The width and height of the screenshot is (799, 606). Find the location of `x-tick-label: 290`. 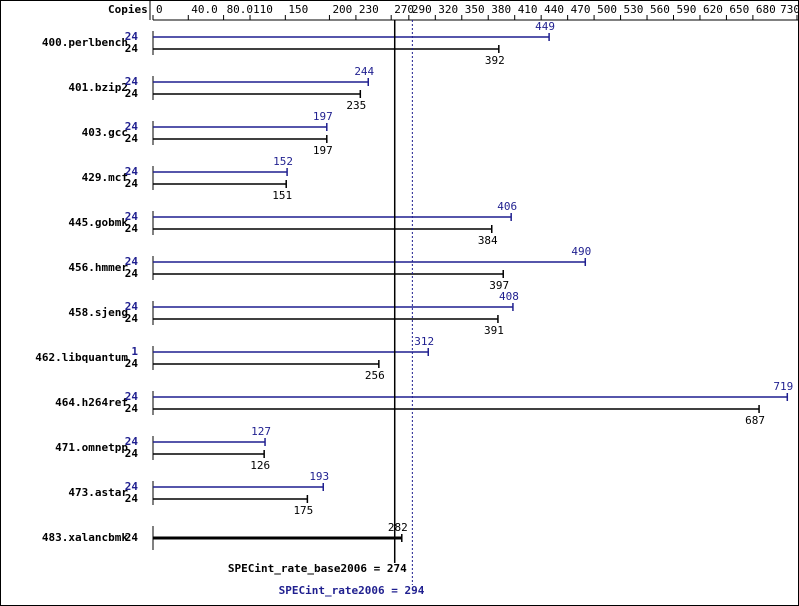

x-tick-label: 290 is located at coordinates (422, 9).